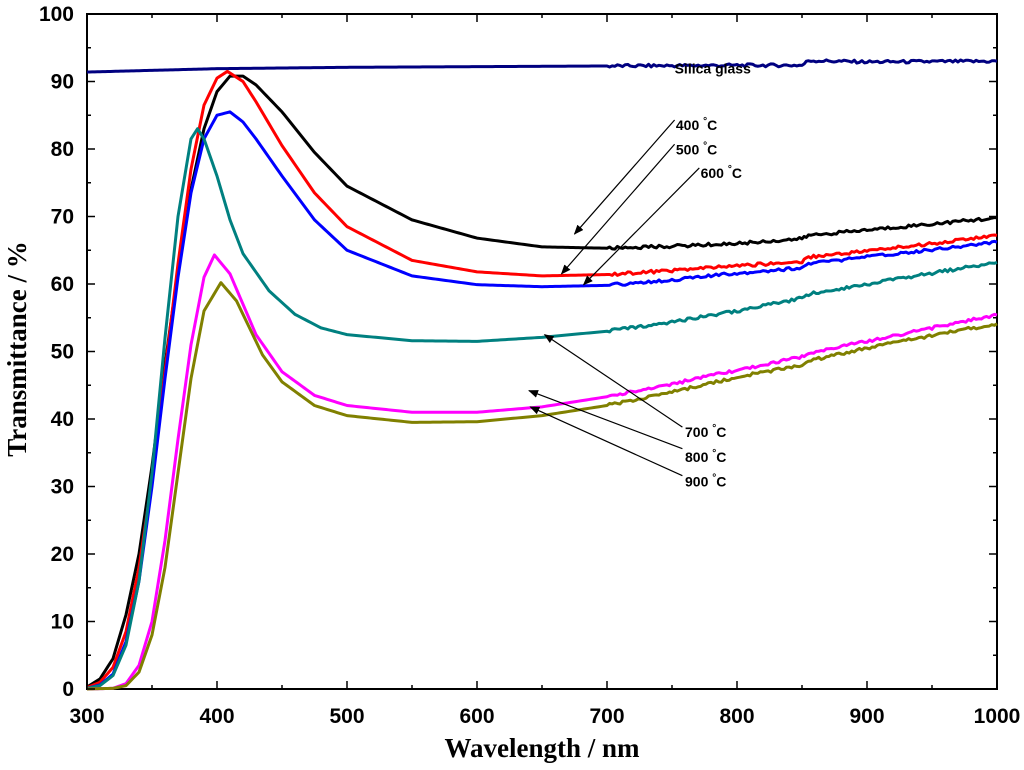 The height and width of the screenshot is (770, 1024). What do you see at coordinates (705, 456) in the screenshot?
I see `annotation-label-5: 800 °C` at bounding box center [705, 456].